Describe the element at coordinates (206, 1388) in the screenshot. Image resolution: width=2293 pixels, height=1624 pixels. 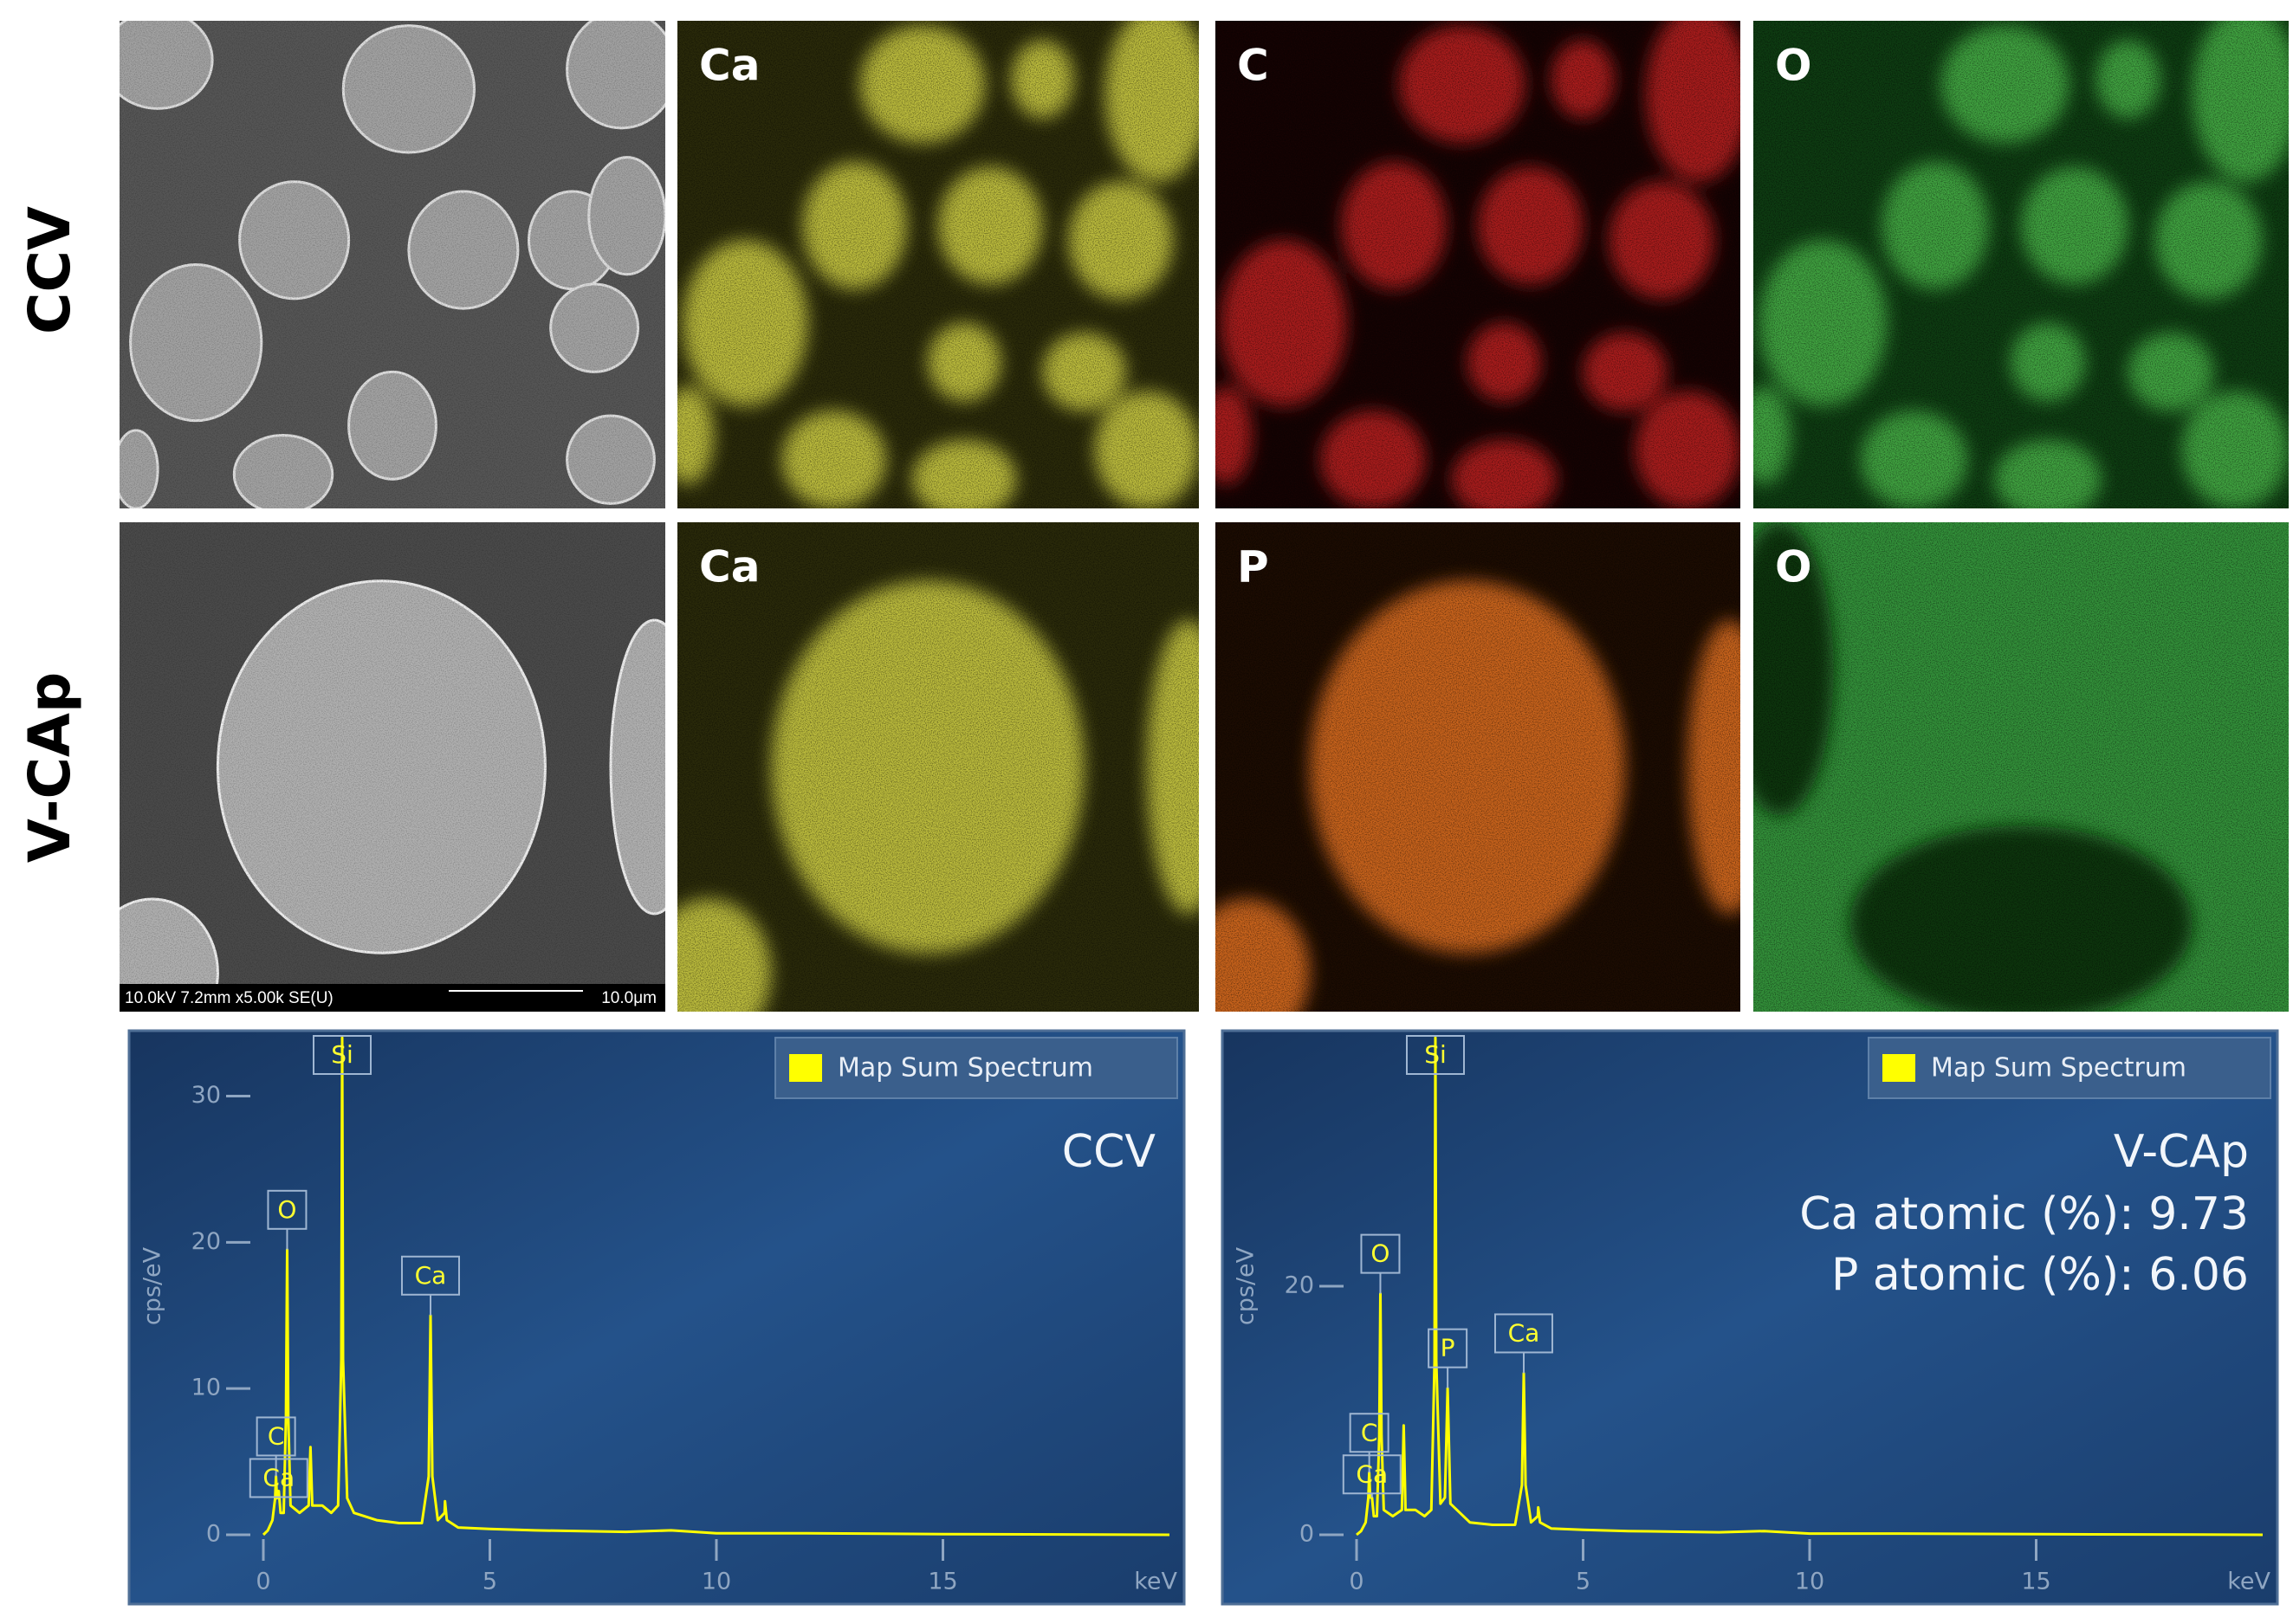
I see `y-tick-label: 10` at that location.